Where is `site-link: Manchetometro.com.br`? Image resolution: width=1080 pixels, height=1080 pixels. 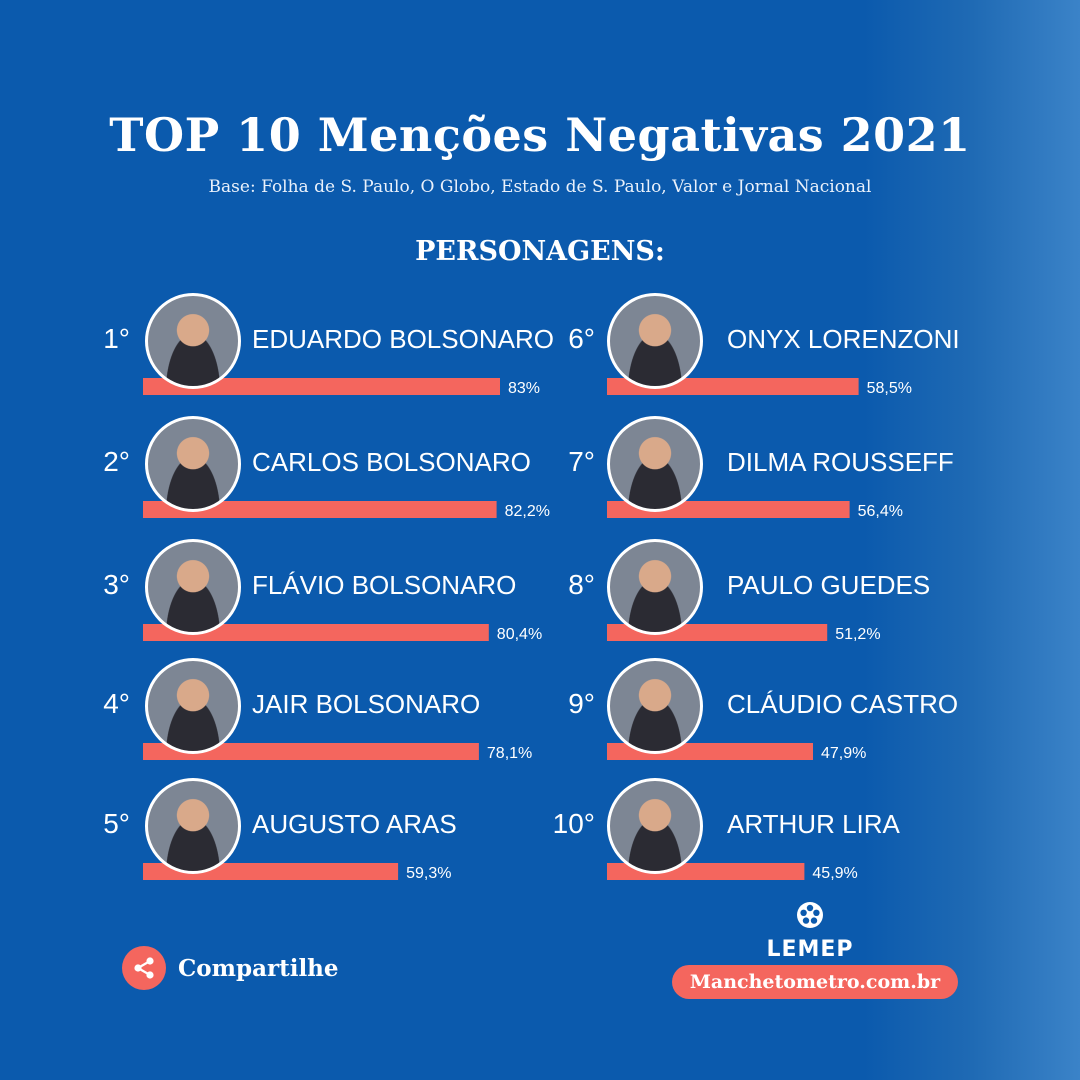
site-link: Manchetometro.com.br is located at coordinates (815, 982).